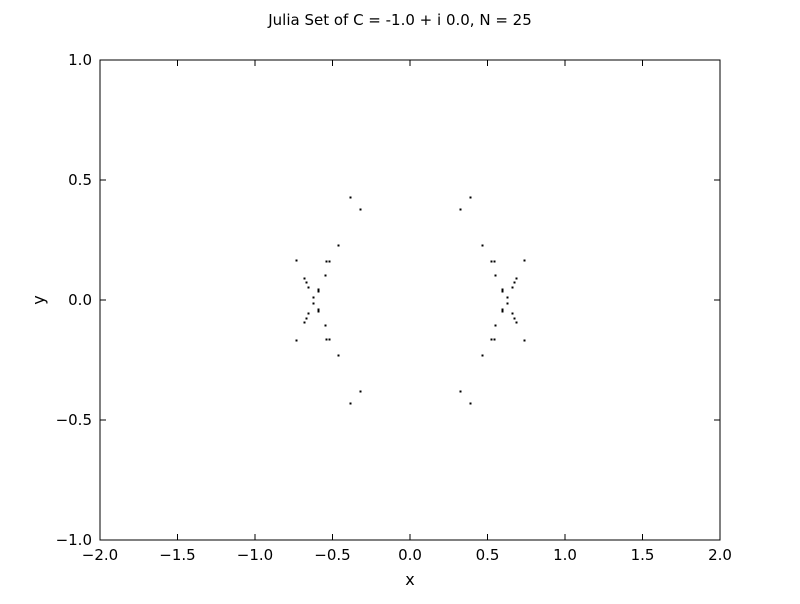  I want to click on chart-title: Julia Set of C = -1.0 + i 0.0, N = 25, so click(399, 20).